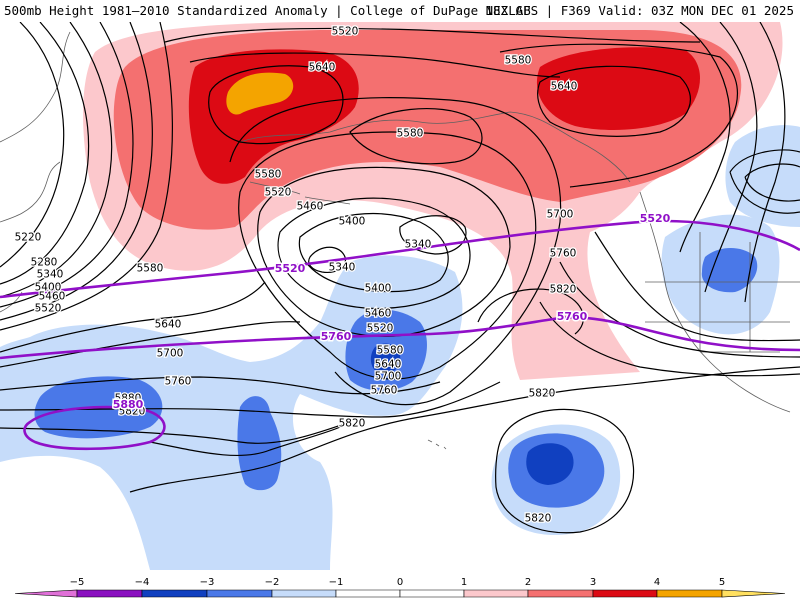  What do you see at coordinates (550, 464) in the screenshot?
I see `negative-anomaly-region-3-south` at bounding box center [550, 464].